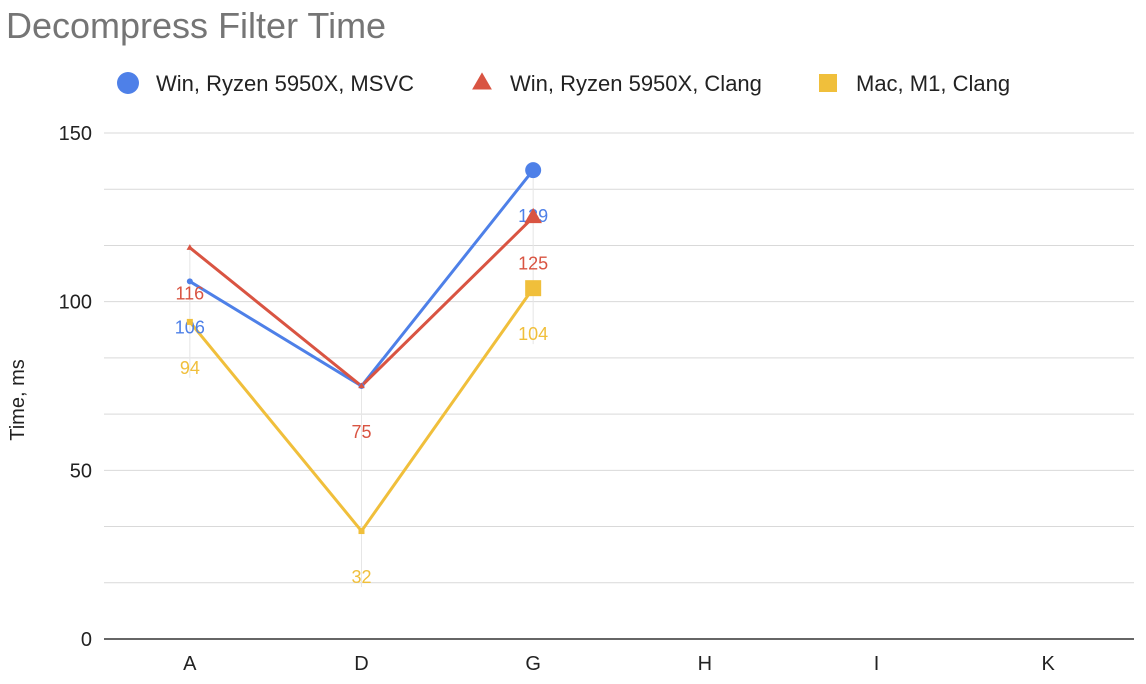  I want to click on legend-item-win-ryzen-5950x-clang: Win, Ryzen 5950X, Clang, so click(617, 83).